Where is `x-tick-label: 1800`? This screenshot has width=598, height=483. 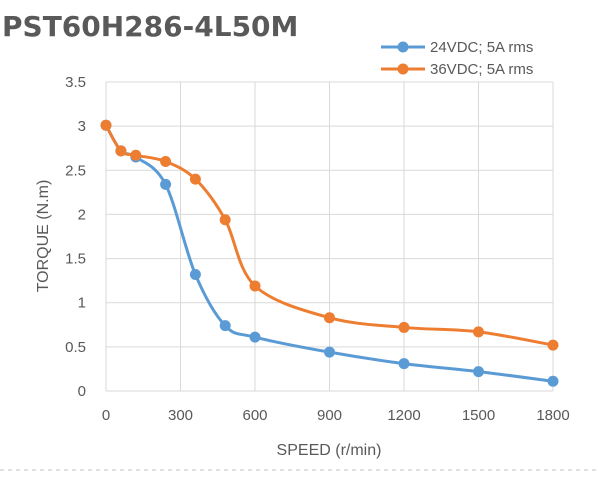 x-tick-label: 1800 is located at coordinates (552, 415).